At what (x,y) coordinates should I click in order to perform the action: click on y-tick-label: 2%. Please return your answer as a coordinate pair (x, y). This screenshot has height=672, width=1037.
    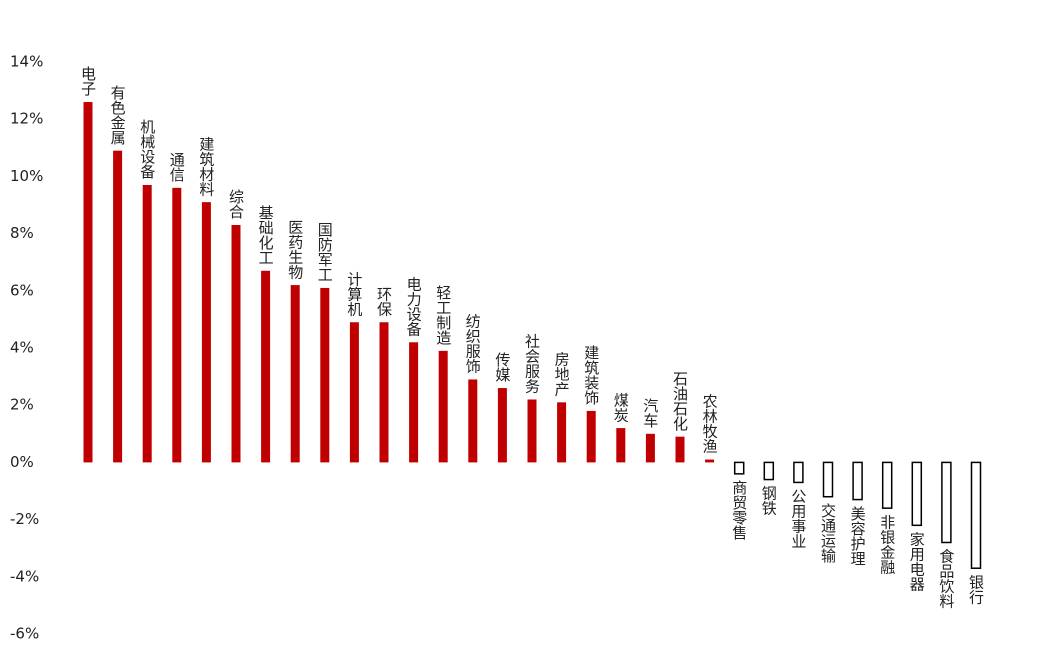
    Looking at the image, I should click on (22, 405).